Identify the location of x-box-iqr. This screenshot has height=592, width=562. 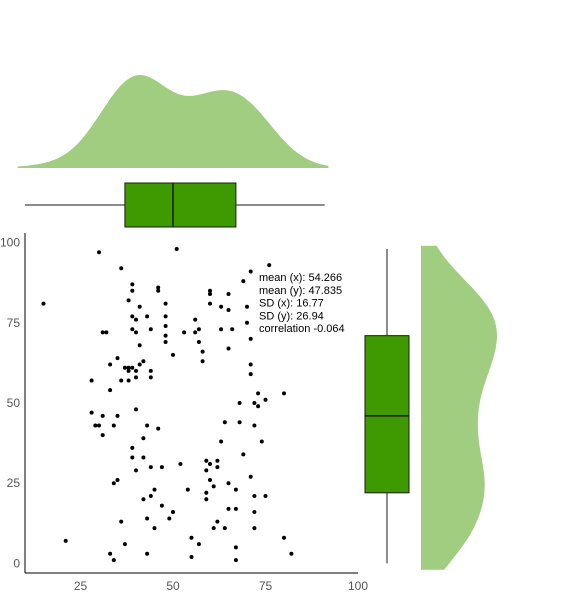
(180, 205).